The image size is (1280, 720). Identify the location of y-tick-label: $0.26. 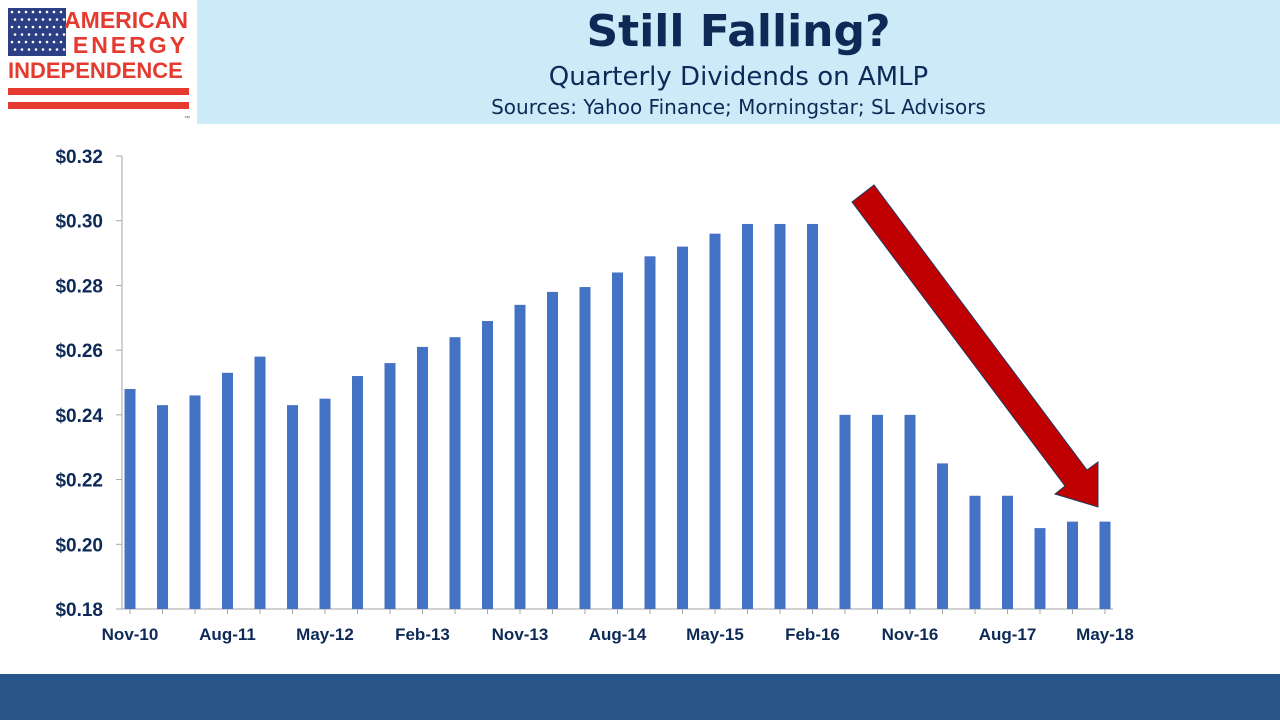
(79, 351).